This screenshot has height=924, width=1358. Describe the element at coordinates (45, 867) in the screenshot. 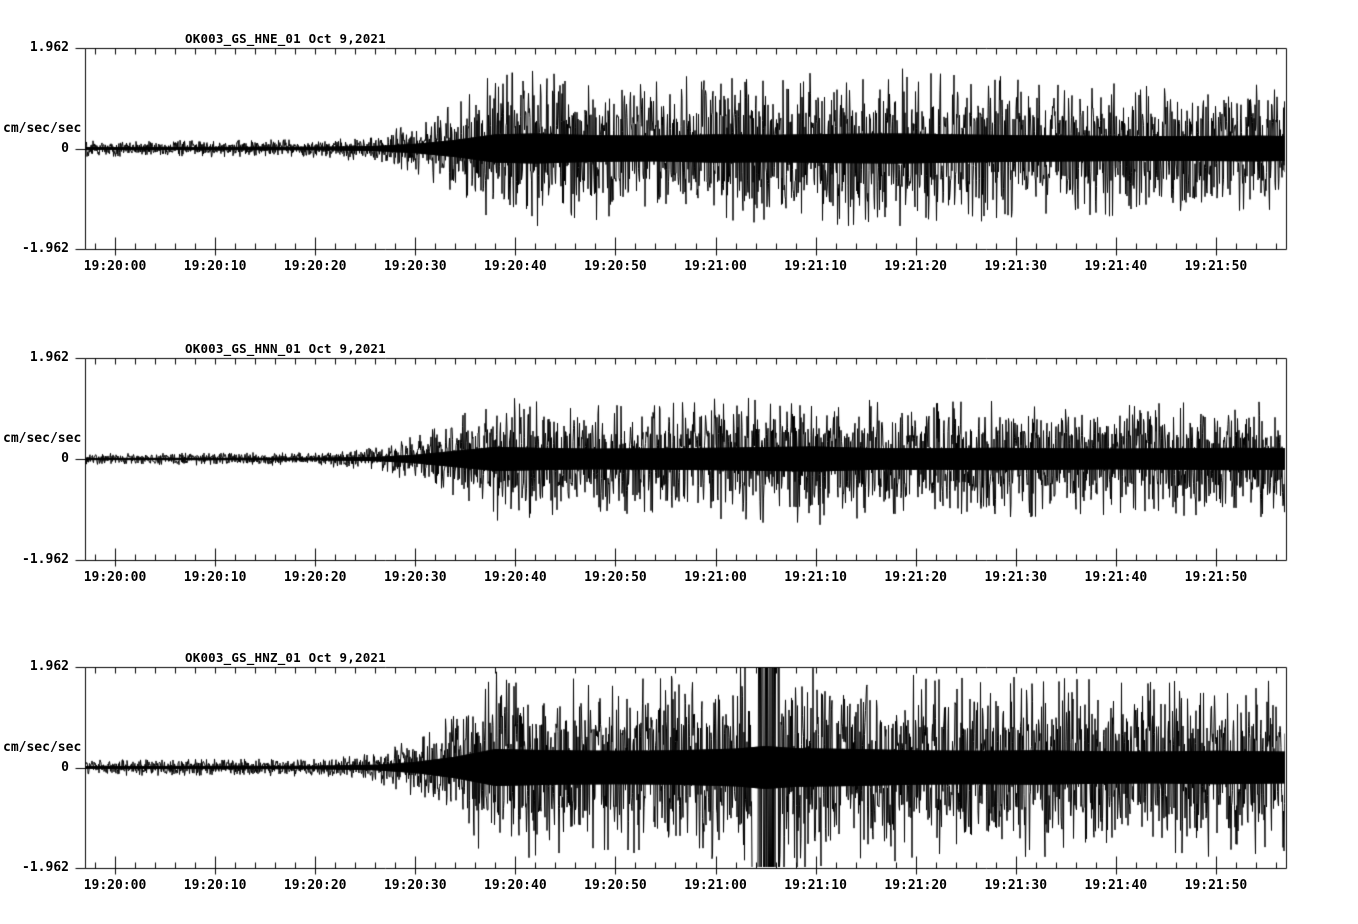

I see `y-axis-min-label-hnz: -1.962` at that location.